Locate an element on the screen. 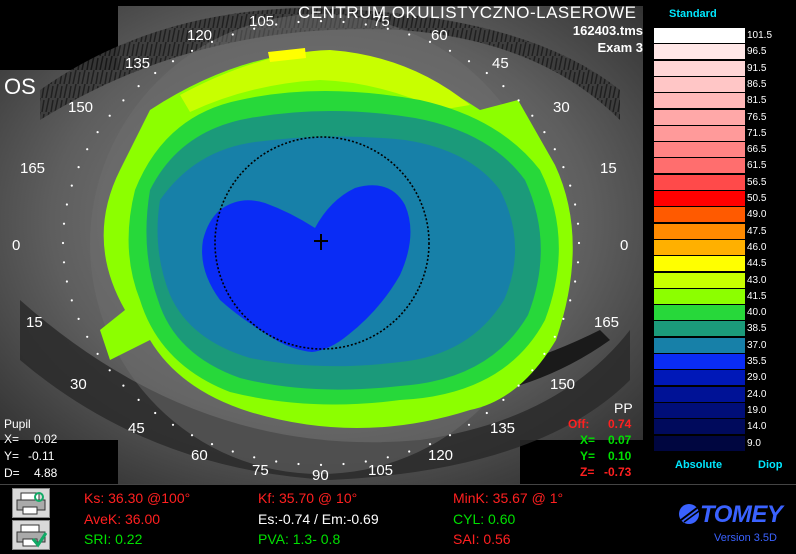 The image size is (796, 554). print-button is located at coordinates (31, 503).